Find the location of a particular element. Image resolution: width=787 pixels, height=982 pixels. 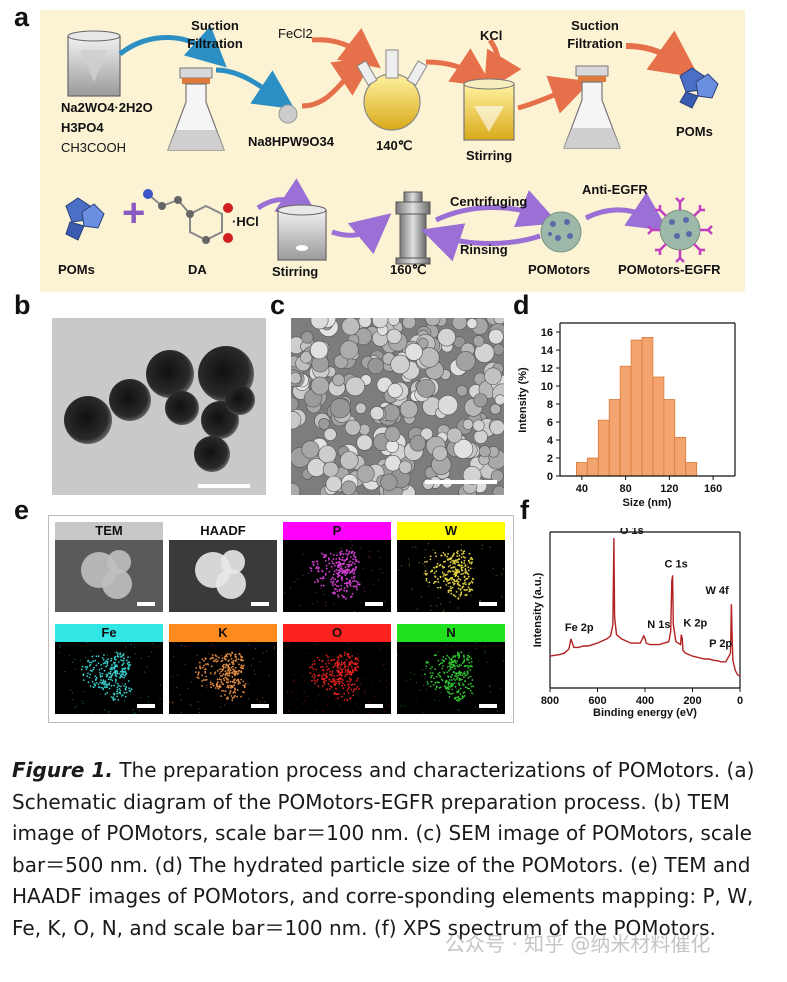

hist-ytick-label: 8 is located at coordinates (550, 405).